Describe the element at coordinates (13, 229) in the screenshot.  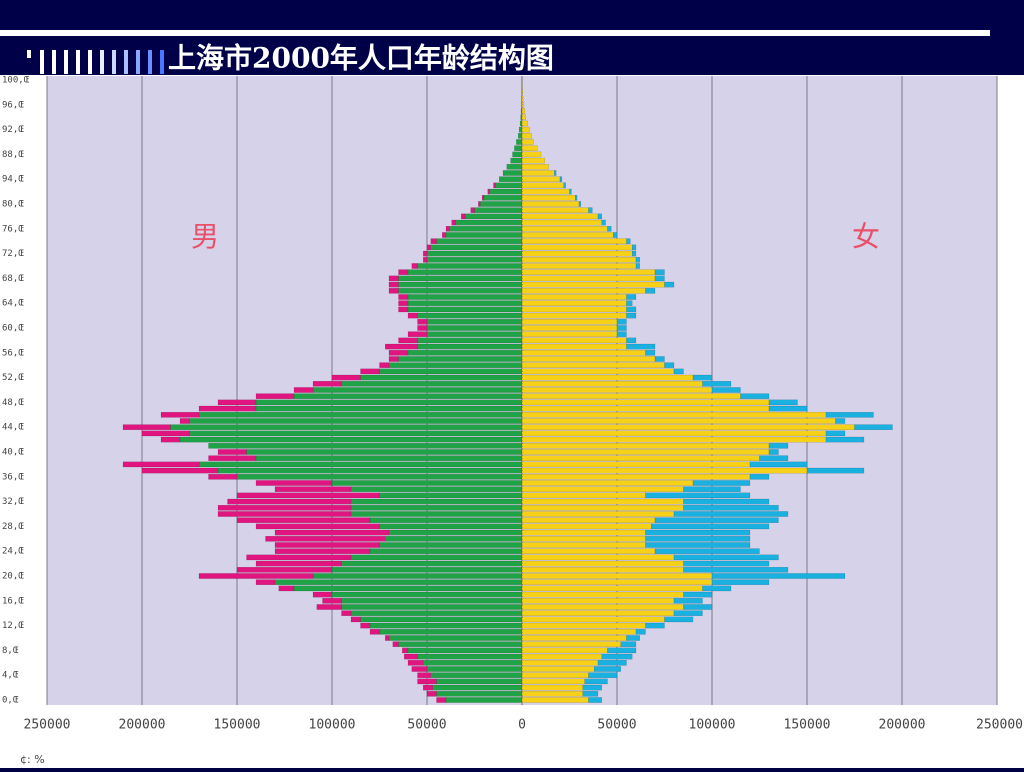
I see `y-tick-label: 76,Œ` at that location.